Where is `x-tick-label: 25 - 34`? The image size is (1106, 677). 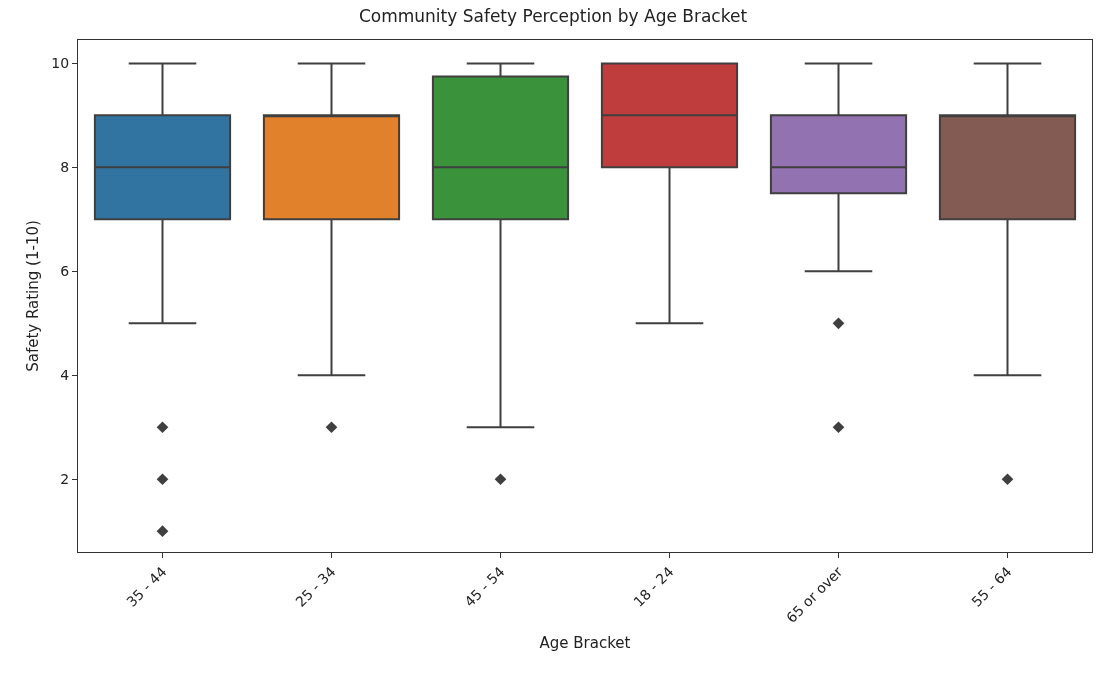
x-tick-label: 25 - 34 is located at coordinates (315, 586).